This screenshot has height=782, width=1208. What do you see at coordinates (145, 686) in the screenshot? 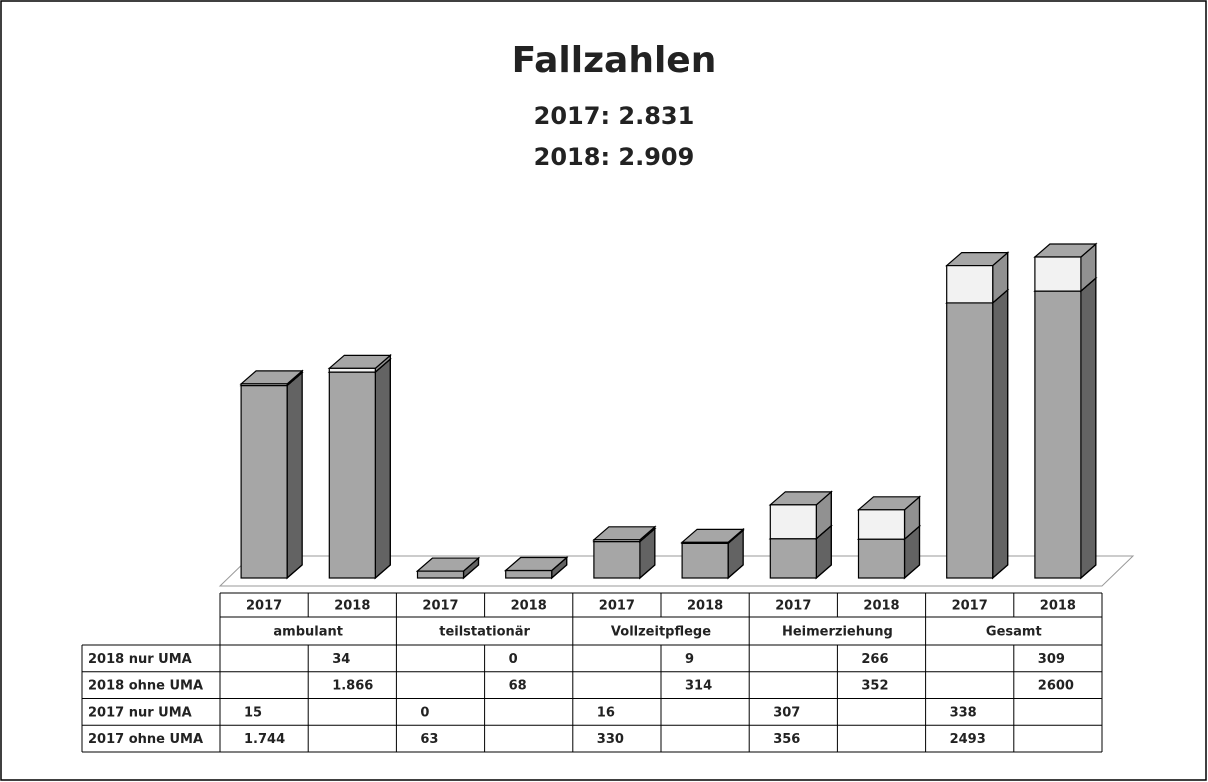
I see `legend-label: 2018 ohne UMA` at bounding box center [145, 686].